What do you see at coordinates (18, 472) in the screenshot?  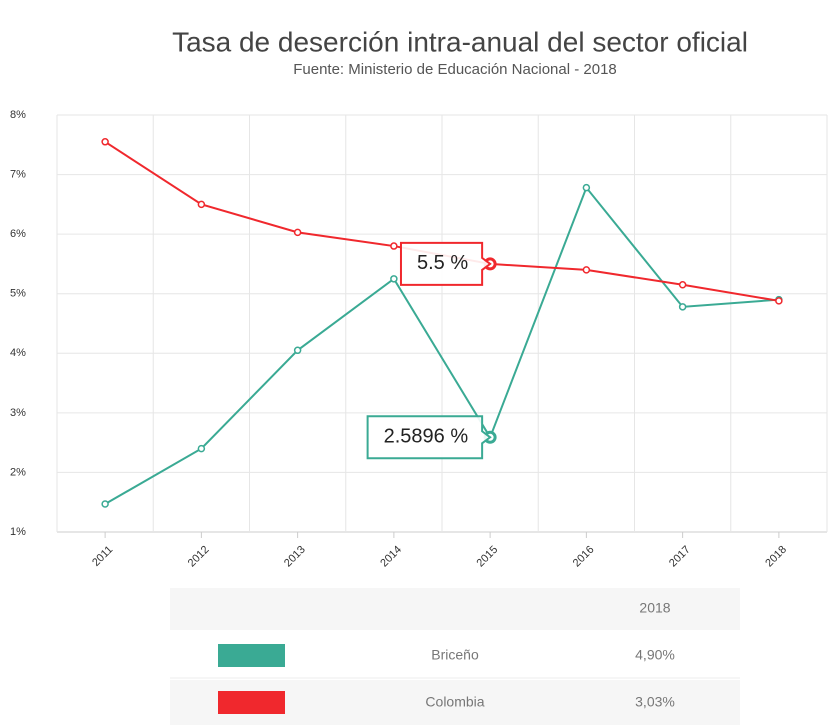 I see `y-tick-label: 2%` at bounding box center [18, 472].